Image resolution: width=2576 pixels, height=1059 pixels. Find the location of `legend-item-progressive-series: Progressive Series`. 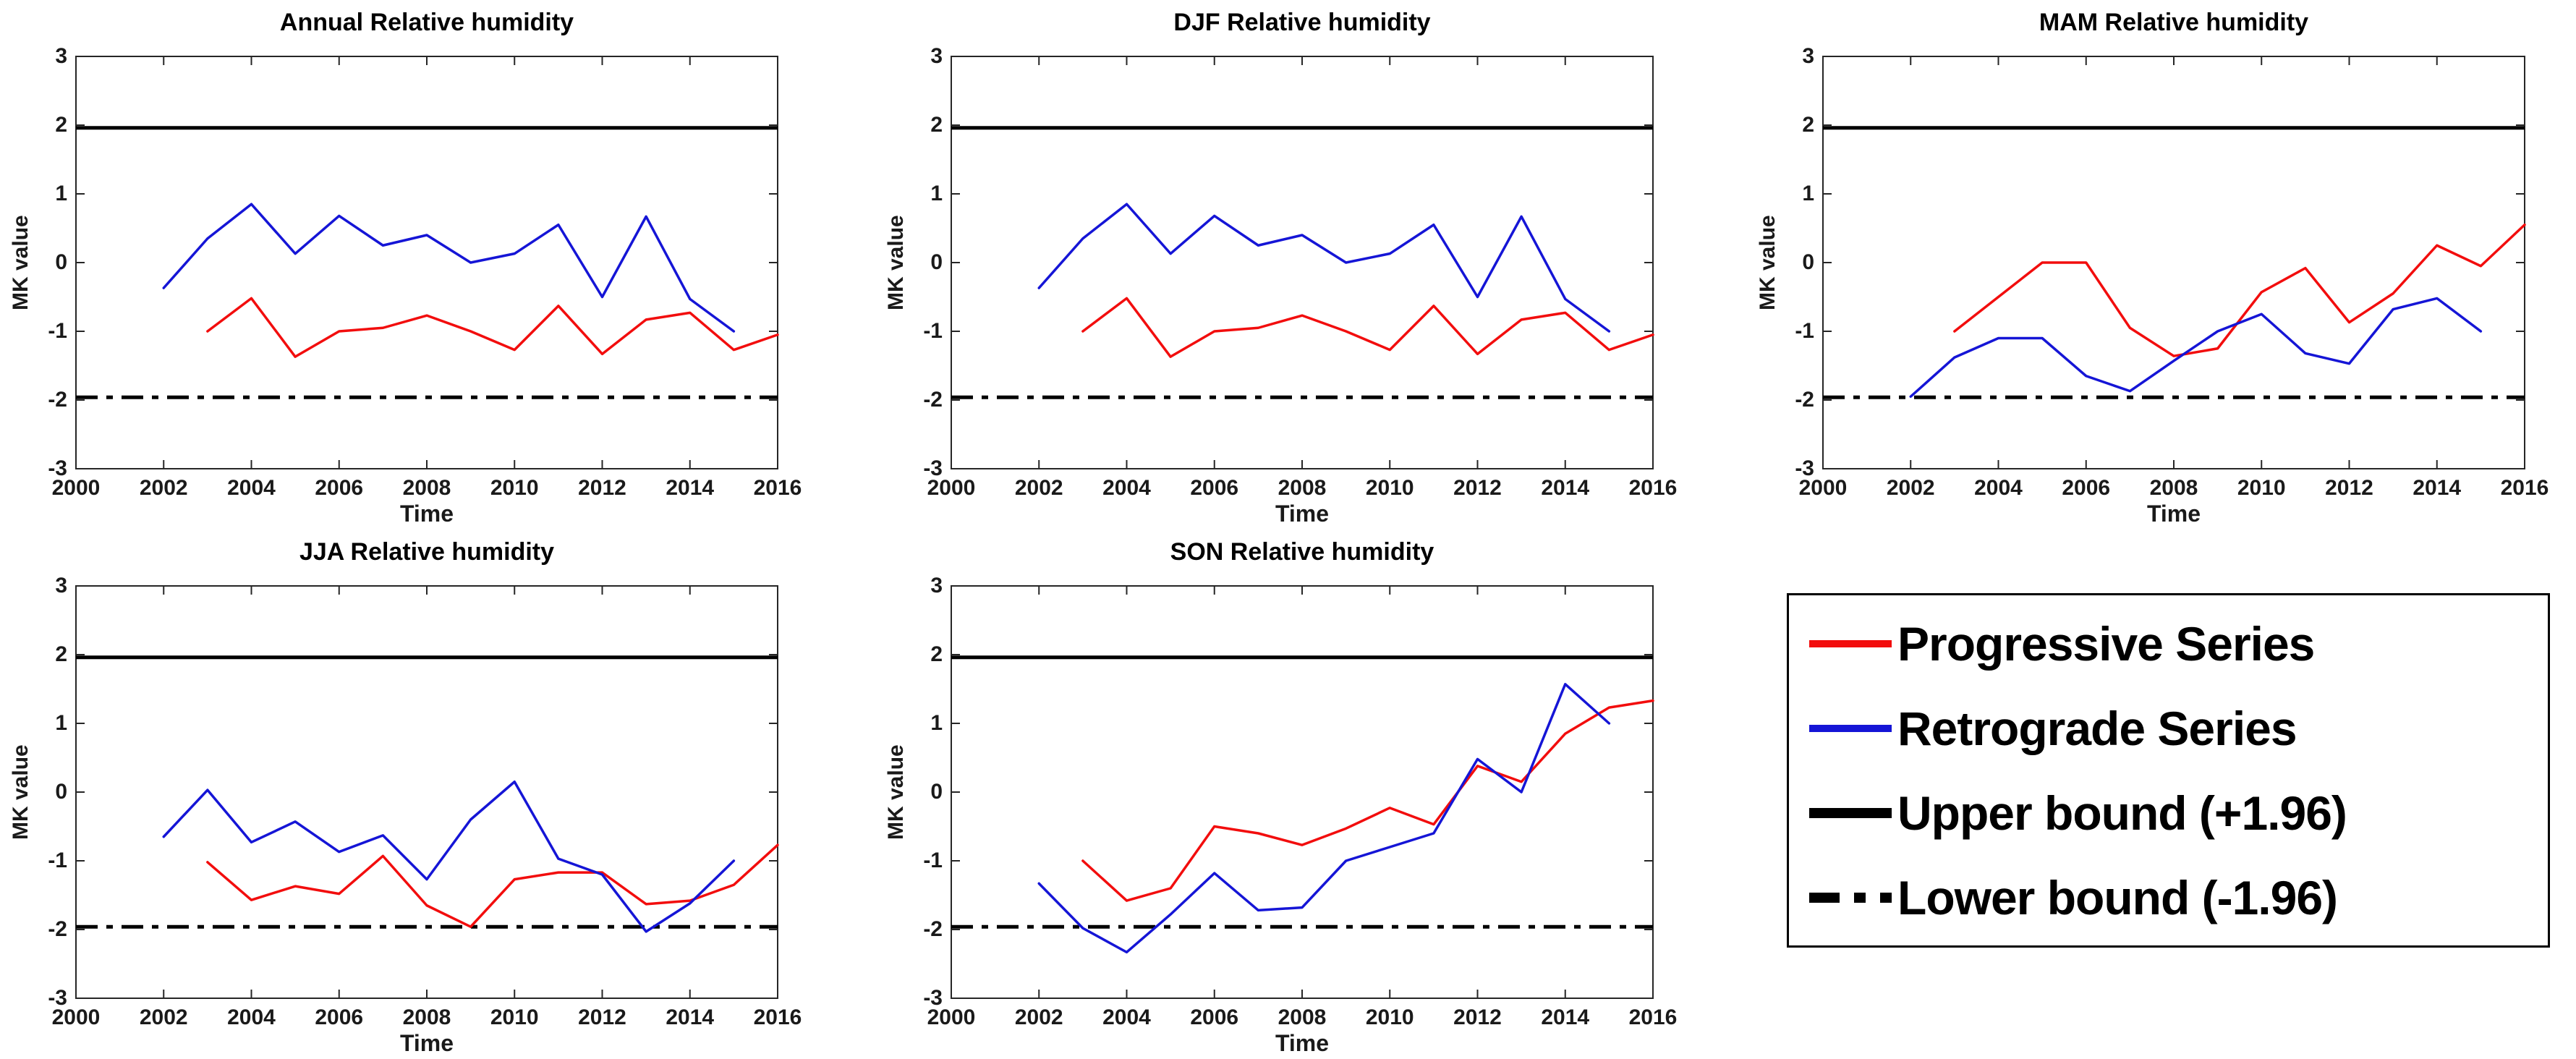

legend-item-progressive-series: Progressive Series is located at coordinates (2178, 643).